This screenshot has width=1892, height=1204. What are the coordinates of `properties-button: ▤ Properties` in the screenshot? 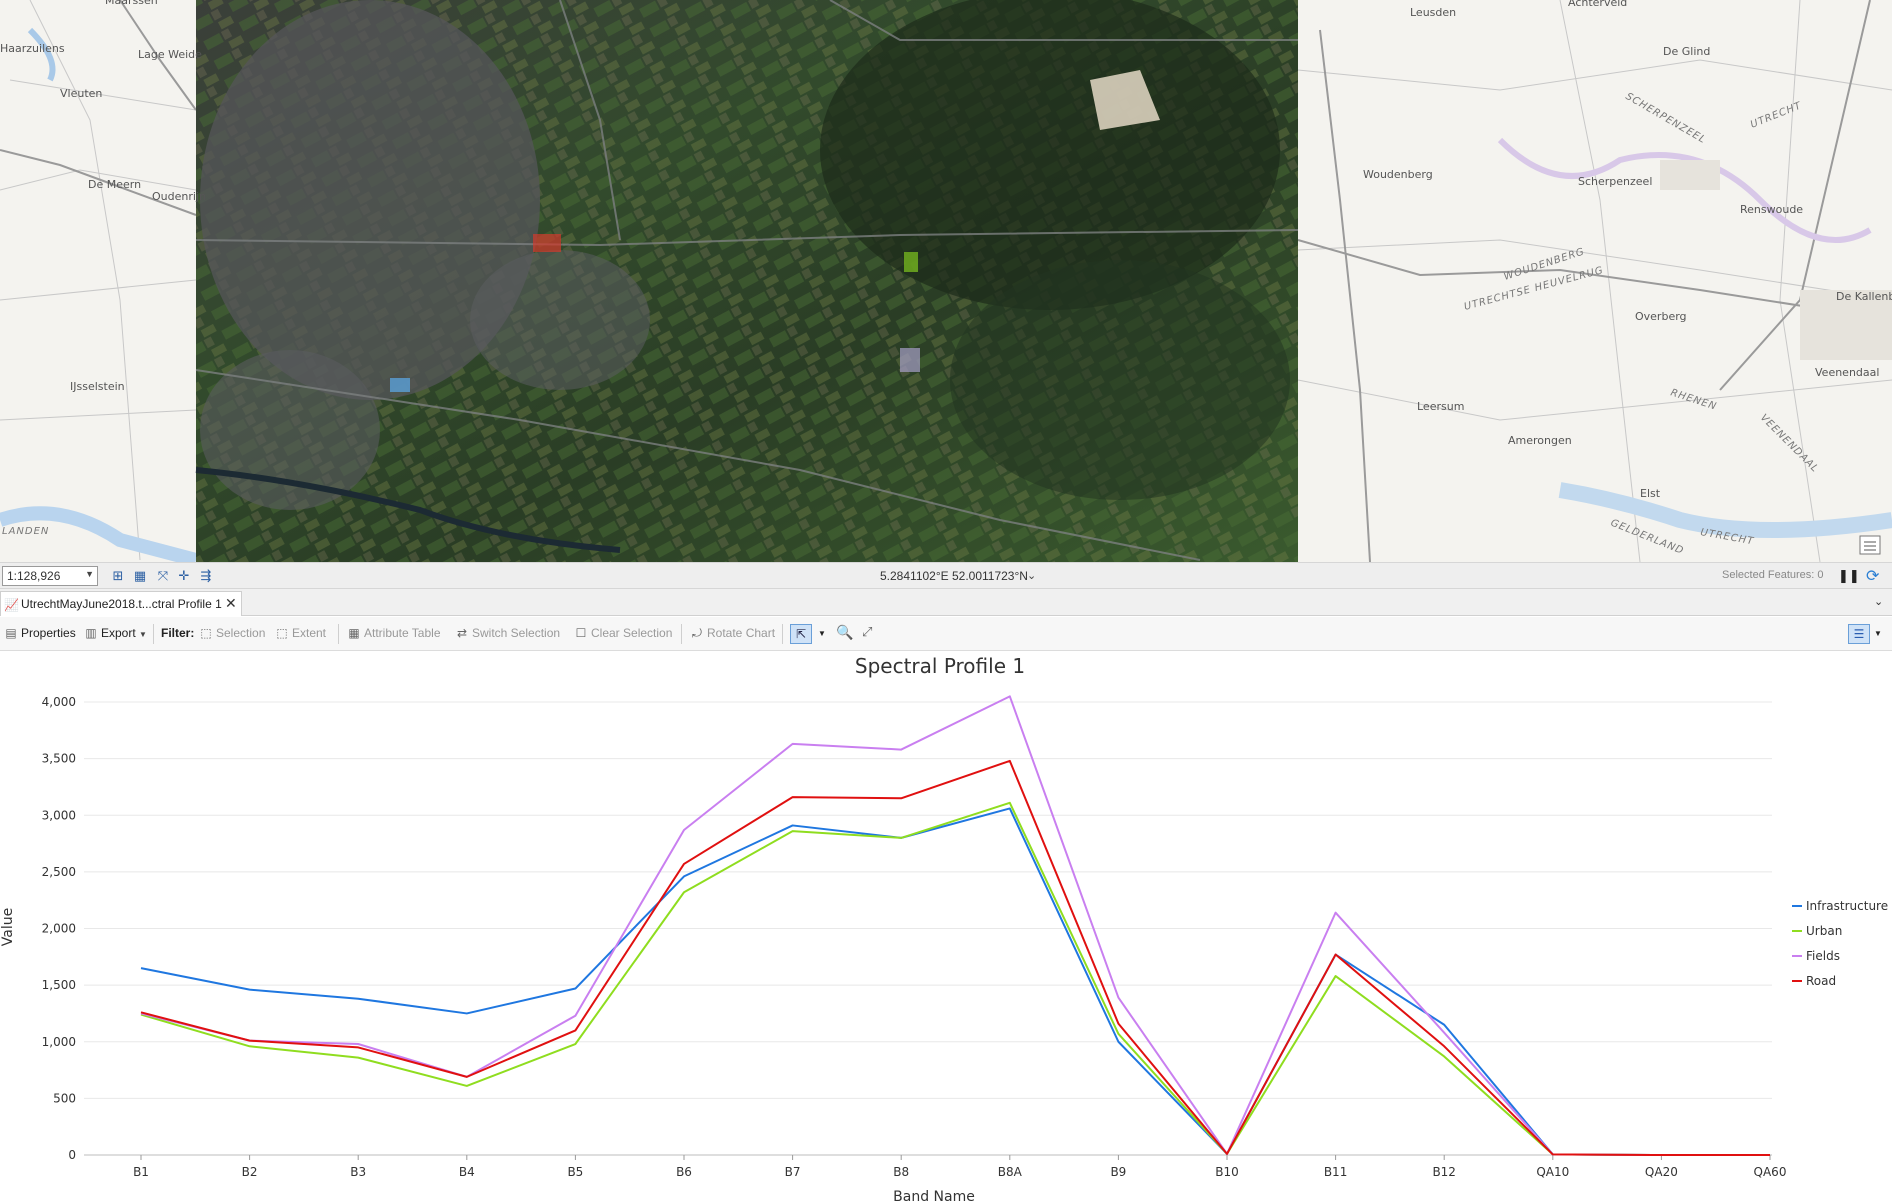 It's located at (40, 633).